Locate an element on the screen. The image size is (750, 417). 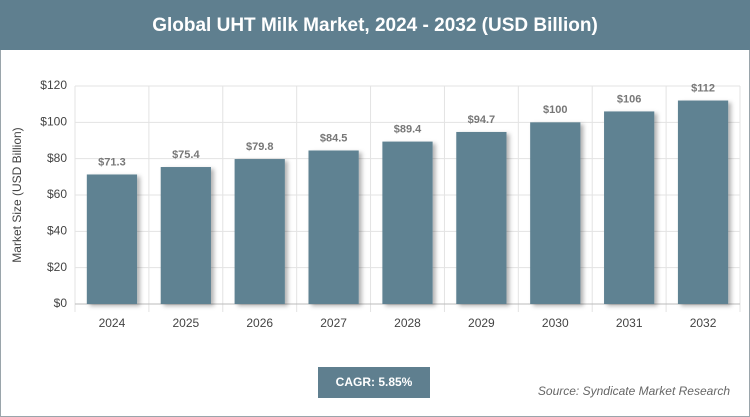
header is located at coordinates (375, 25).